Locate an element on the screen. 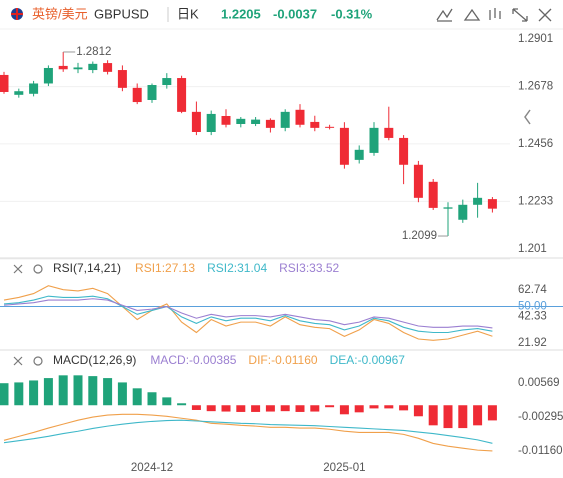 The image size is (563, 478). change-percent: -0.31% is located at coordinates (352, 13).